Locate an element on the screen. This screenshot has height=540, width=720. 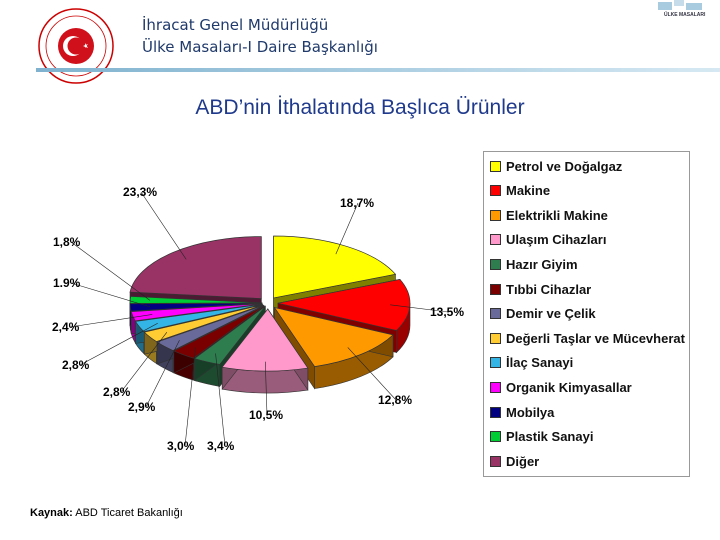
legend-item: Değerli Taşlar ve Mücevherat is located at coordinates (587, 338).